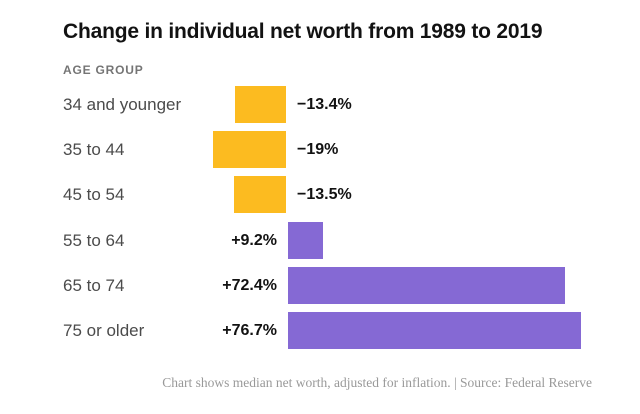 The width and height of the screenshot is (640, 414). Describe the element at coordinates (94, 150) in the screenshot. I see `category-label-35-to-44: 35 to 44` at that location.